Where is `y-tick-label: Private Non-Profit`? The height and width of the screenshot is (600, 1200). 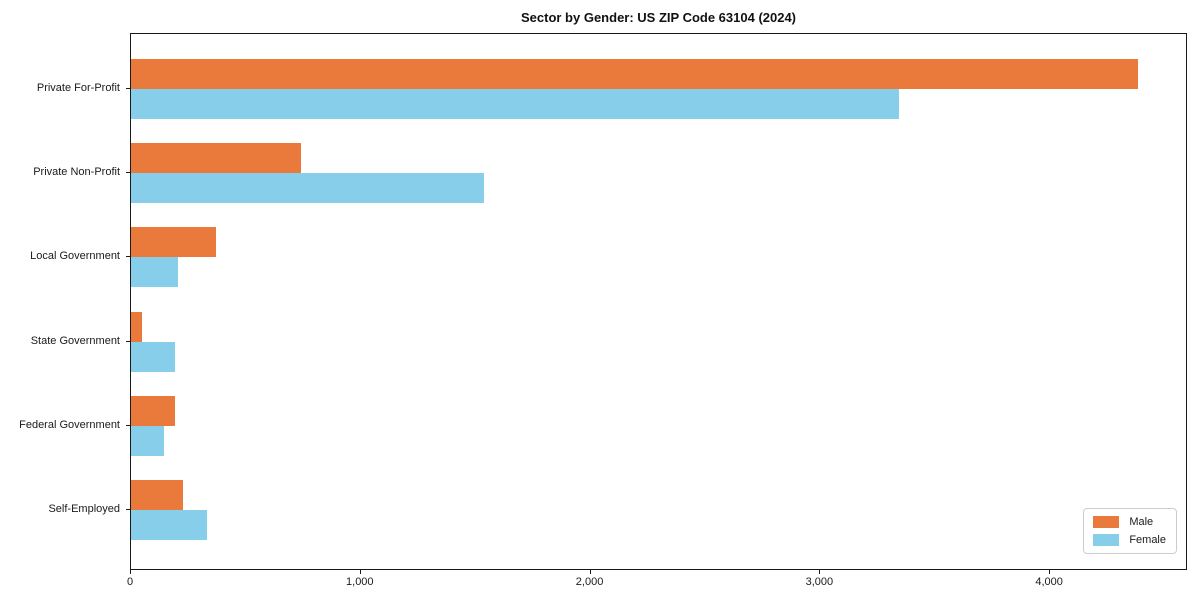
y-tick-label: Private Non-Profit is located at coordinates (76, 172).